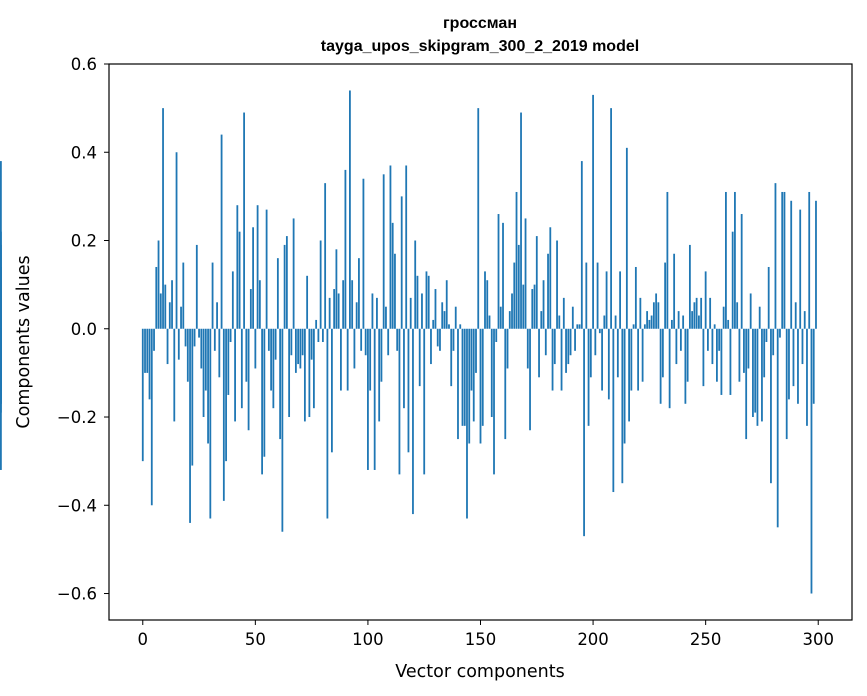  What do you see at coordinates (593, 639) in the screenshot?
I see `x-tick-label: 200` at bounding box center [593, 639].